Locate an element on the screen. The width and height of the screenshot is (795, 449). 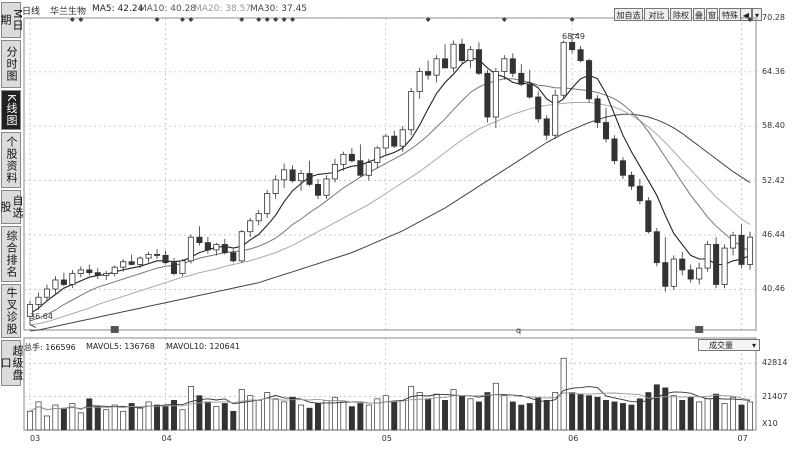
toolbar-button-1: 对比 is located at coordinates (656, 14).